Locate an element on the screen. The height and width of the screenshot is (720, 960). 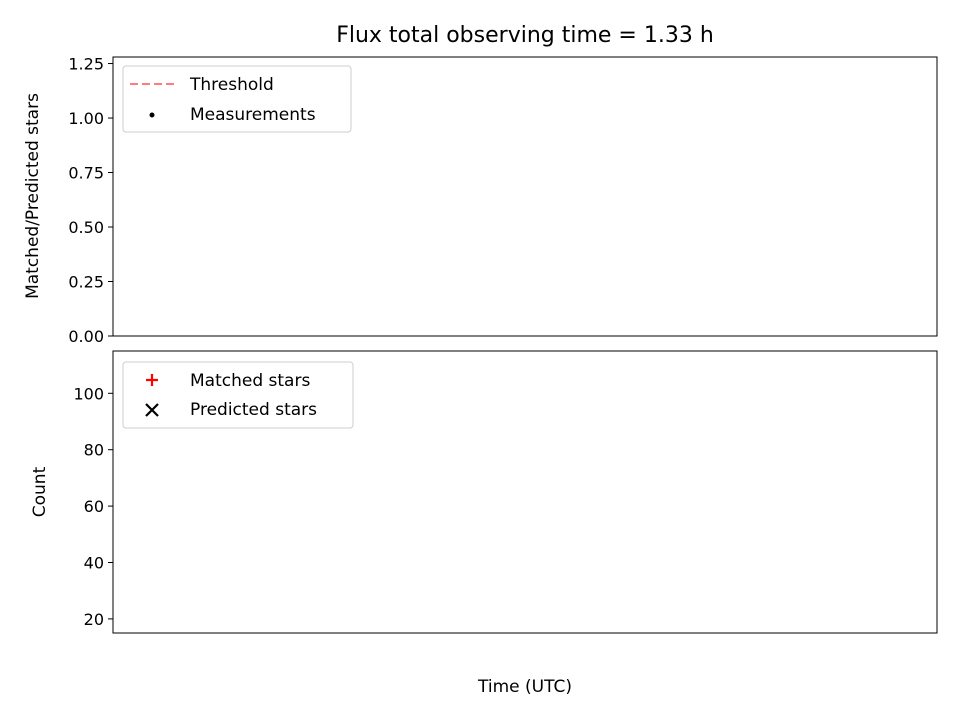
bottom-legend: Matched stars Predicted stars is located at coordinates (238, 395).